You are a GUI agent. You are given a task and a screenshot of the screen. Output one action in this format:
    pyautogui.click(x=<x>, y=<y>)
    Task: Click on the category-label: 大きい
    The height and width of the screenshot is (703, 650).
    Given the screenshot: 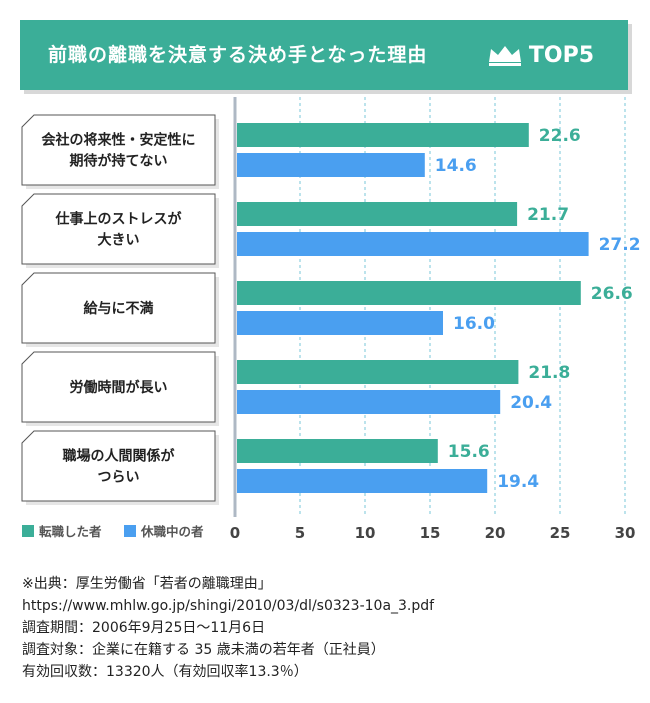 What is the action you would take?
    pyautogui.click(x=119, y=240)
    